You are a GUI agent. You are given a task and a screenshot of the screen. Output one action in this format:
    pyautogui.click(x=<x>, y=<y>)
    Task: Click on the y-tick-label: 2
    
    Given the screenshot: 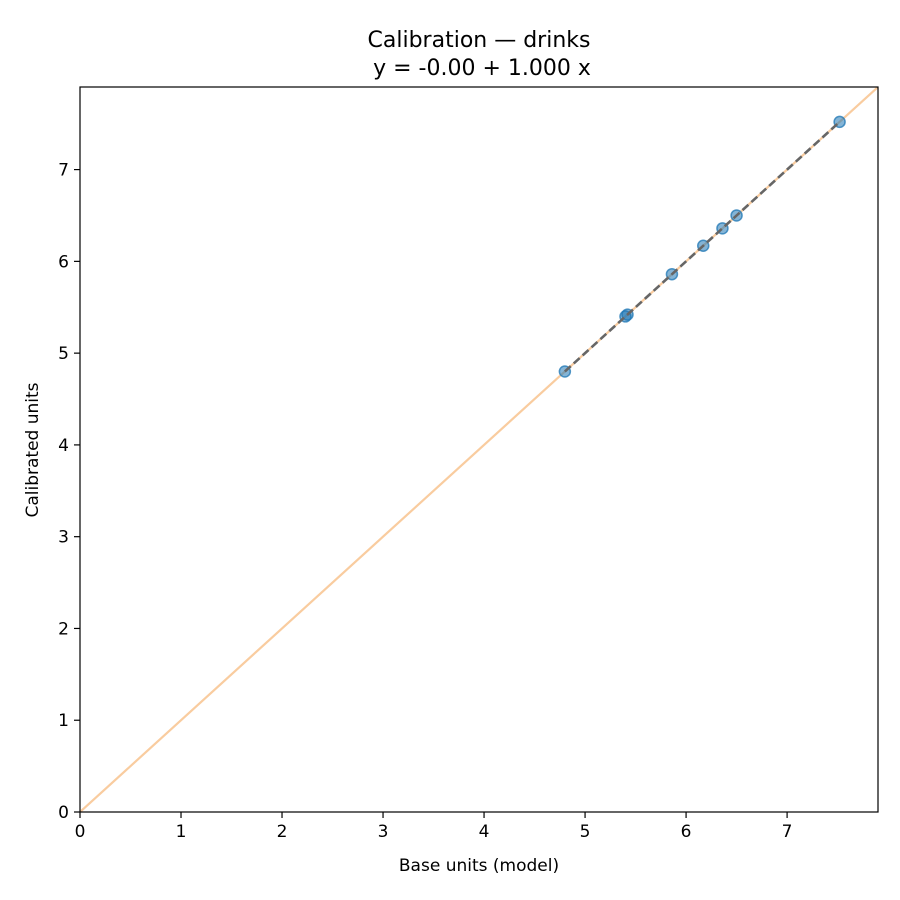 What is the action you would take?
    pyautogui.click(x=63, y=629)
    